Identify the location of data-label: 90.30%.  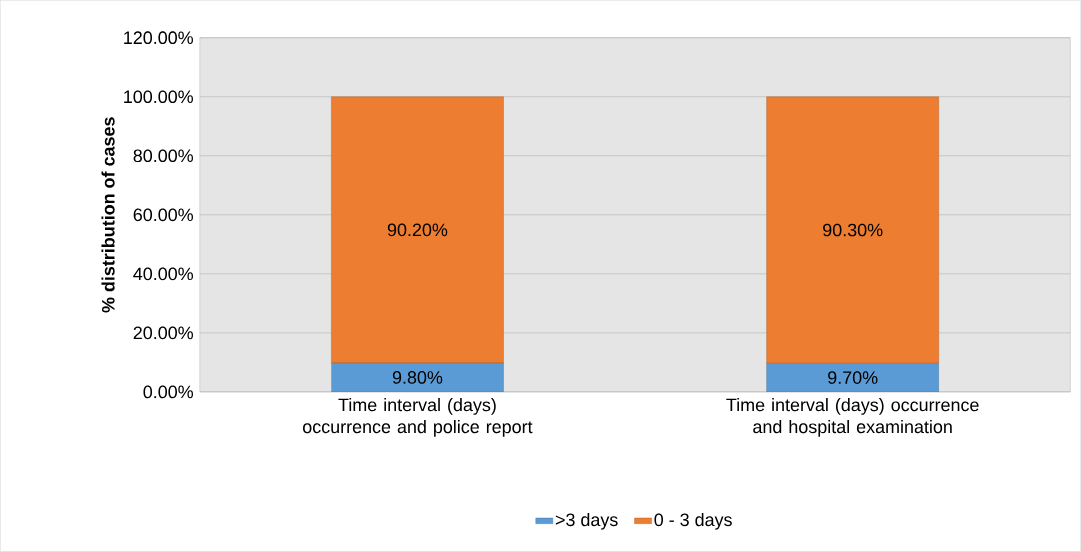
(853, 230).